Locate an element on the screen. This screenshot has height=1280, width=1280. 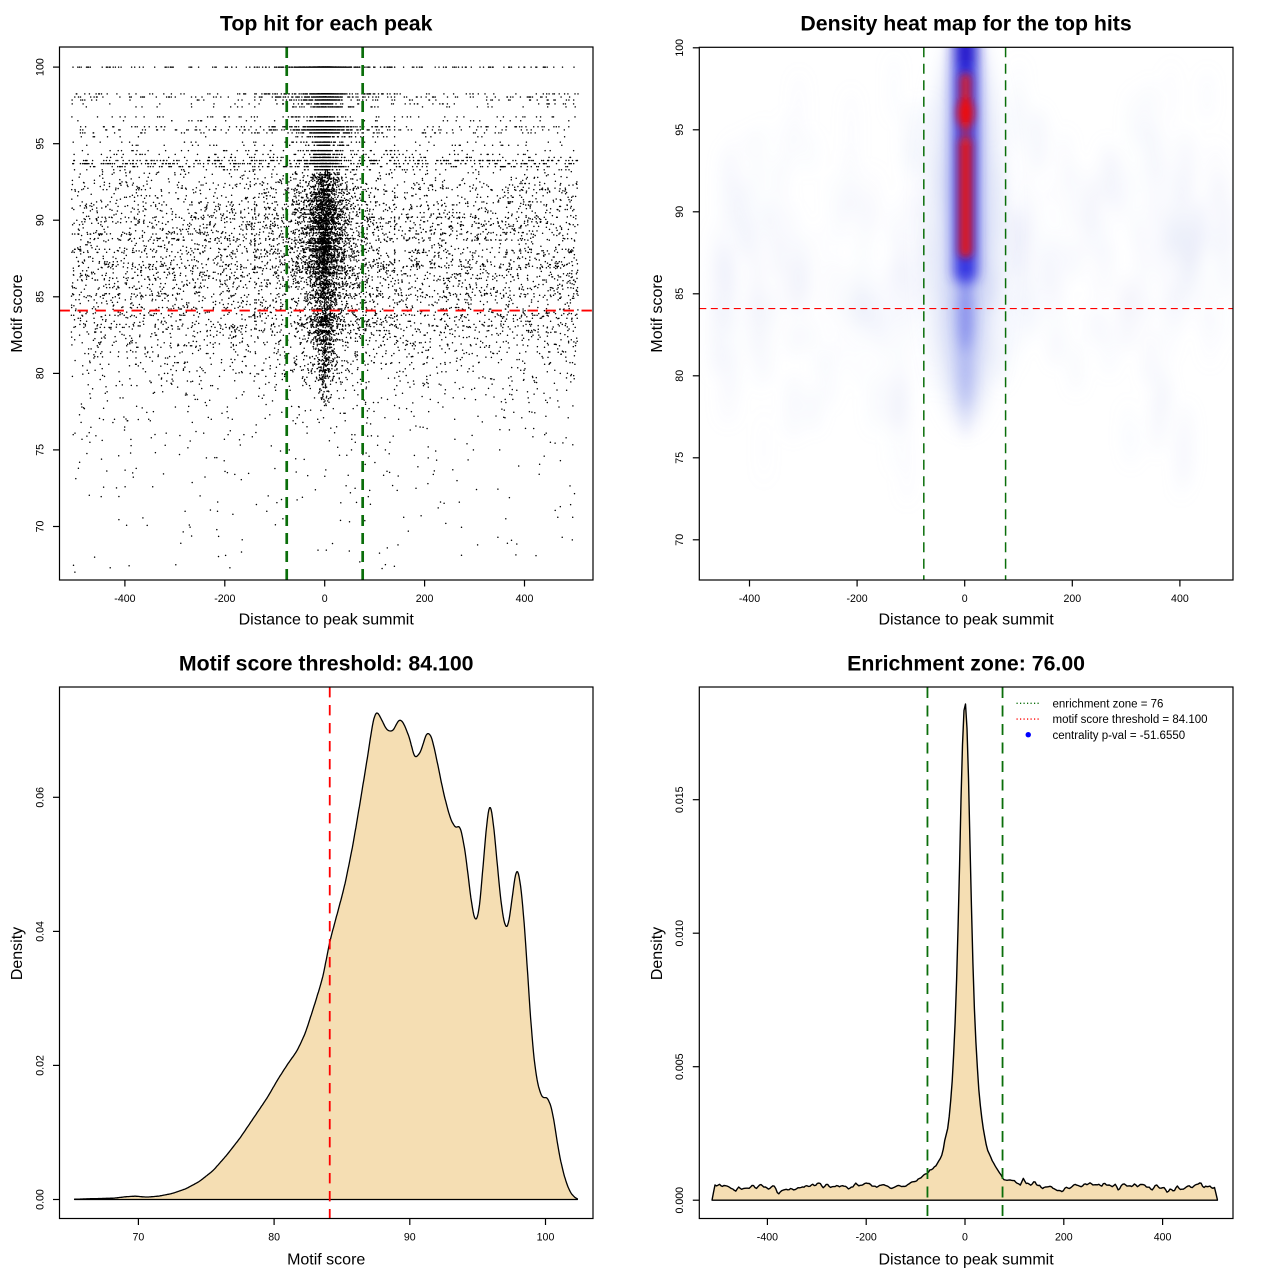
svg-text: 0.010 is located at coordinates (680, 933).